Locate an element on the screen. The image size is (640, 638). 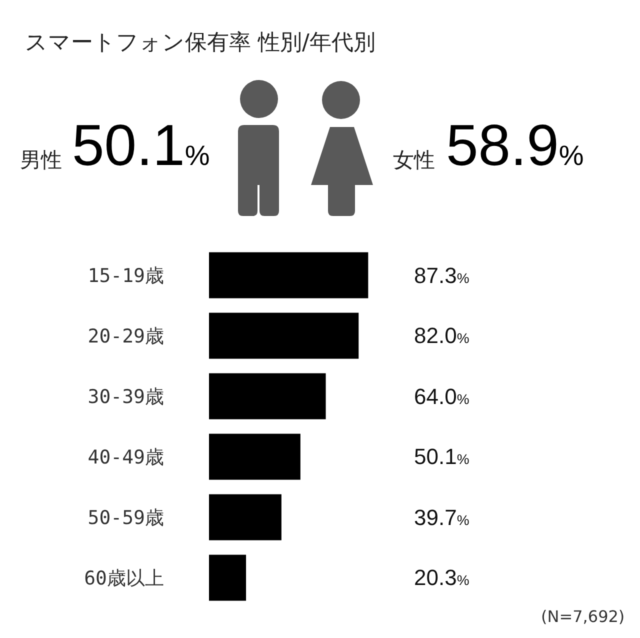
category-label: 男性 is located at coordinates (41, 160).